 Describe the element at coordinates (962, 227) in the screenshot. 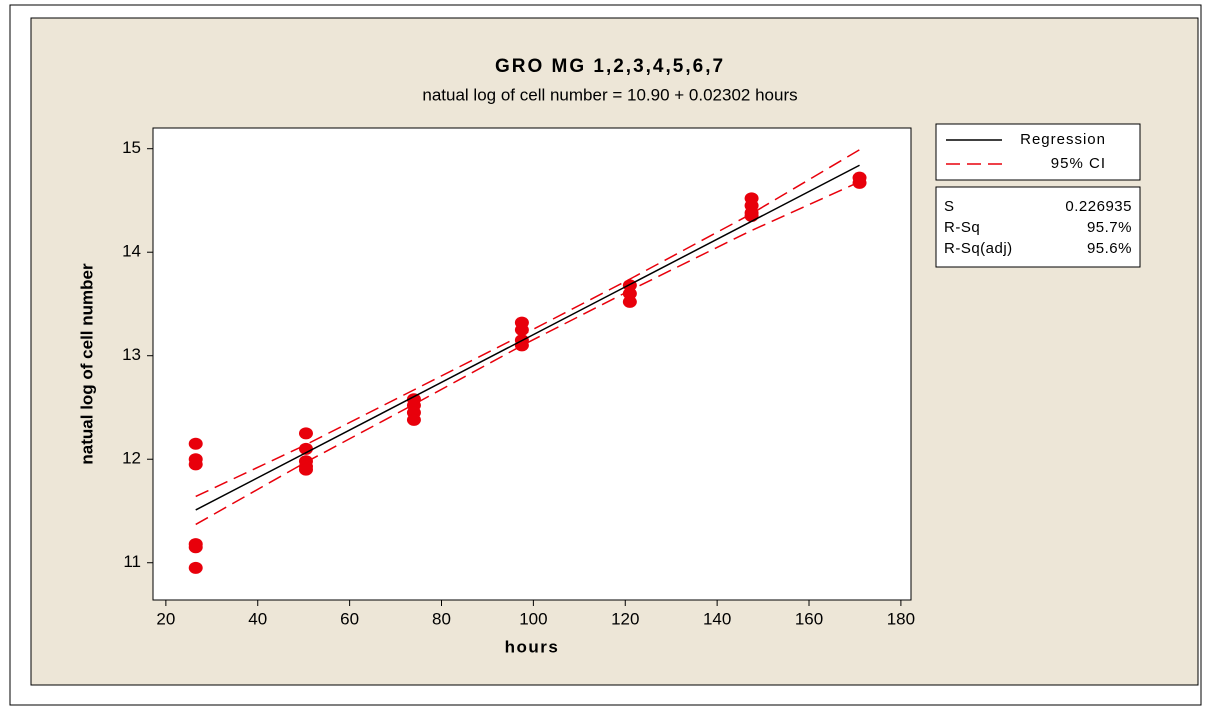

I see `stat-label: R-Sq` at that location.